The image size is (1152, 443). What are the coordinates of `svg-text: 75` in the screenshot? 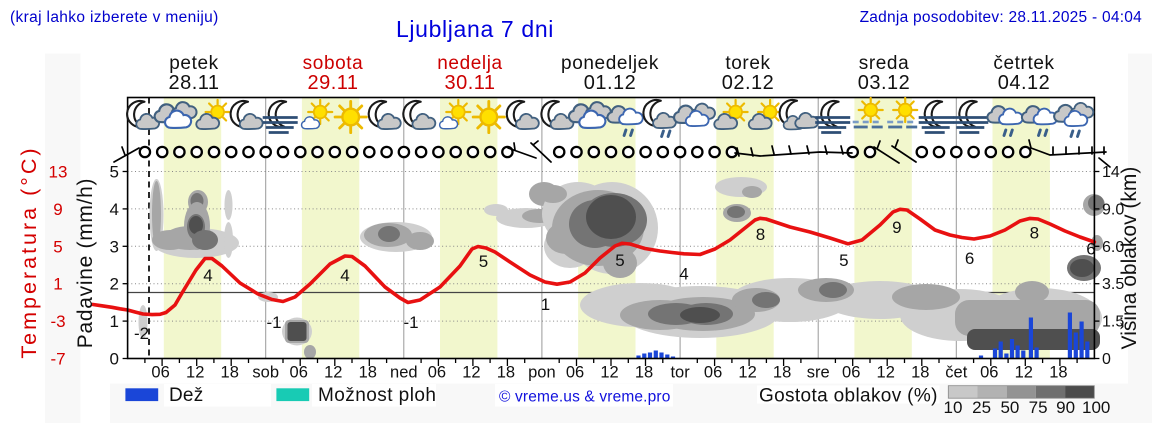 It's located at (1038, 407).